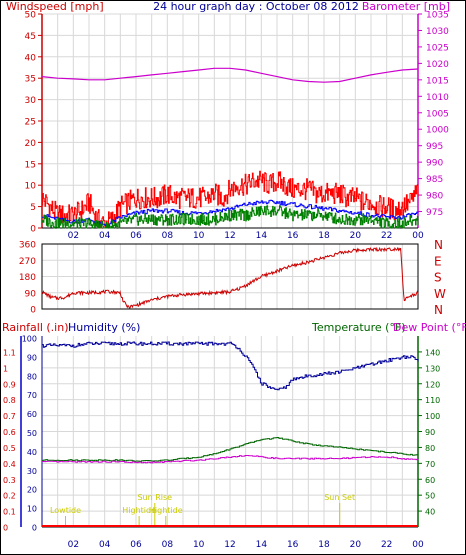  What do you see at coordinates (437, 81) in the screenshot?
I see `y-tick-label-right: 1015` at bounding box center [437, 81].